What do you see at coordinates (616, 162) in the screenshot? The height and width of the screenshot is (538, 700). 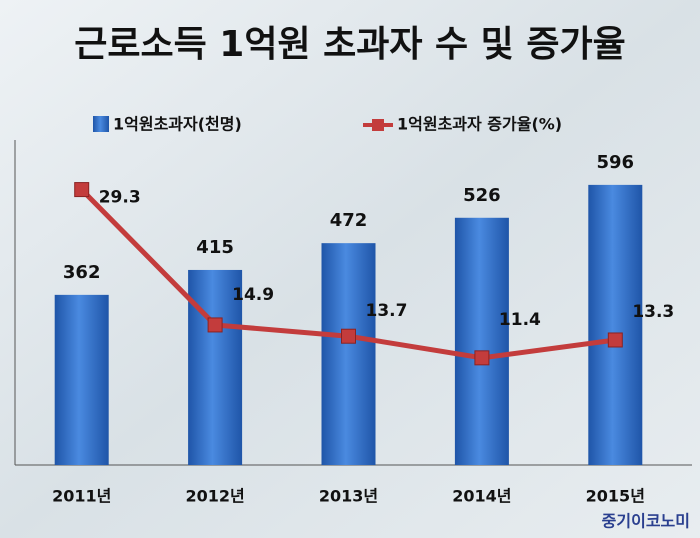 I see `bar-value-label: 596` at bounding box center [616, 162].